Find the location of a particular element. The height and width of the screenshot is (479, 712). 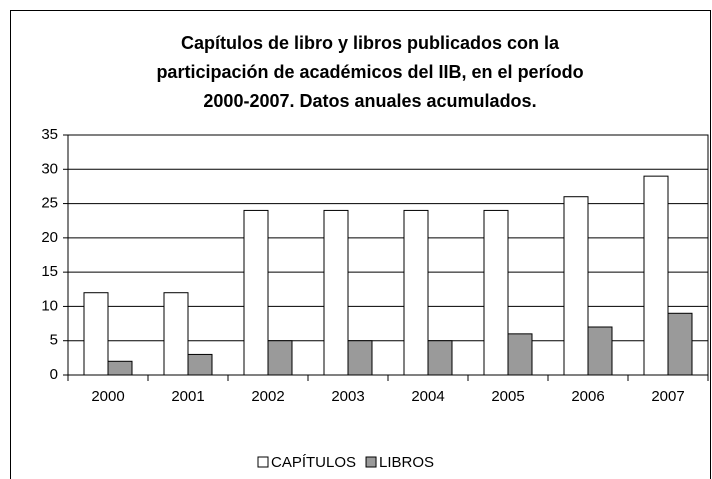

x-tick-label: 2001 is located at coordinates (187, 396).